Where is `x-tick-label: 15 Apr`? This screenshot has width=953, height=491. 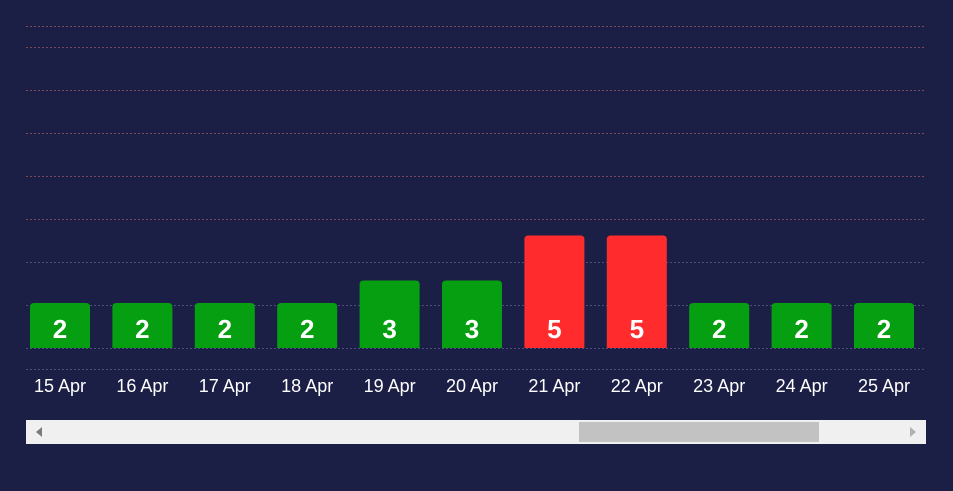
x-tick-label: 15 Apr is located at coordinates (60, 386).